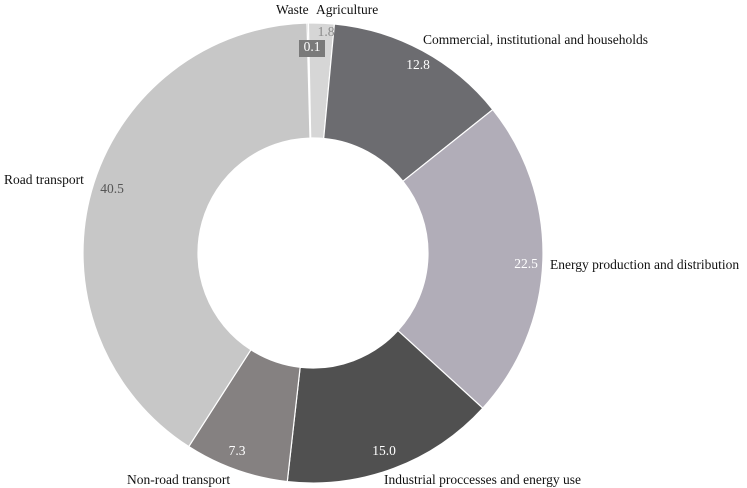 The width and height of the screenshot is (747, 488). I want to click on value-label-agriculture: 1.8, so click(326, 31).